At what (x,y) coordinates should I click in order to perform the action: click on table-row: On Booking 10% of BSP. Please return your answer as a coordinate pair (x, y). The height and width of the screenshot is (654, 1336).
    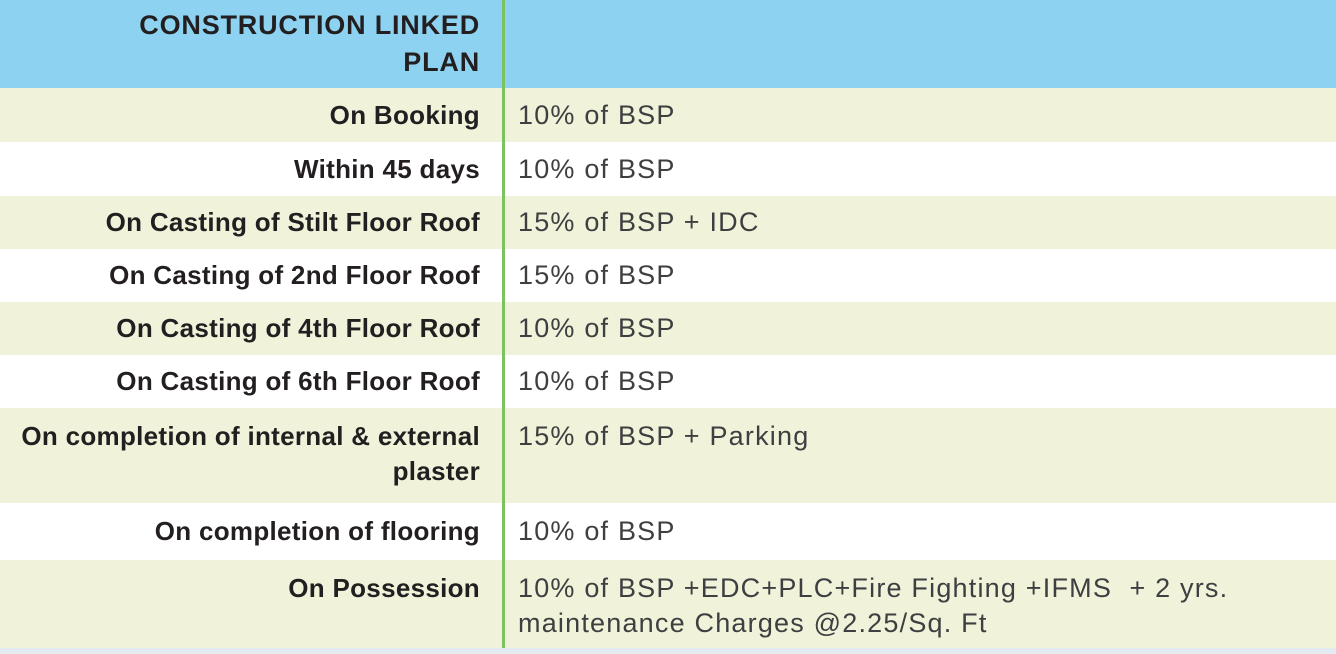
    Looking at the image, I should click on (668, 115).